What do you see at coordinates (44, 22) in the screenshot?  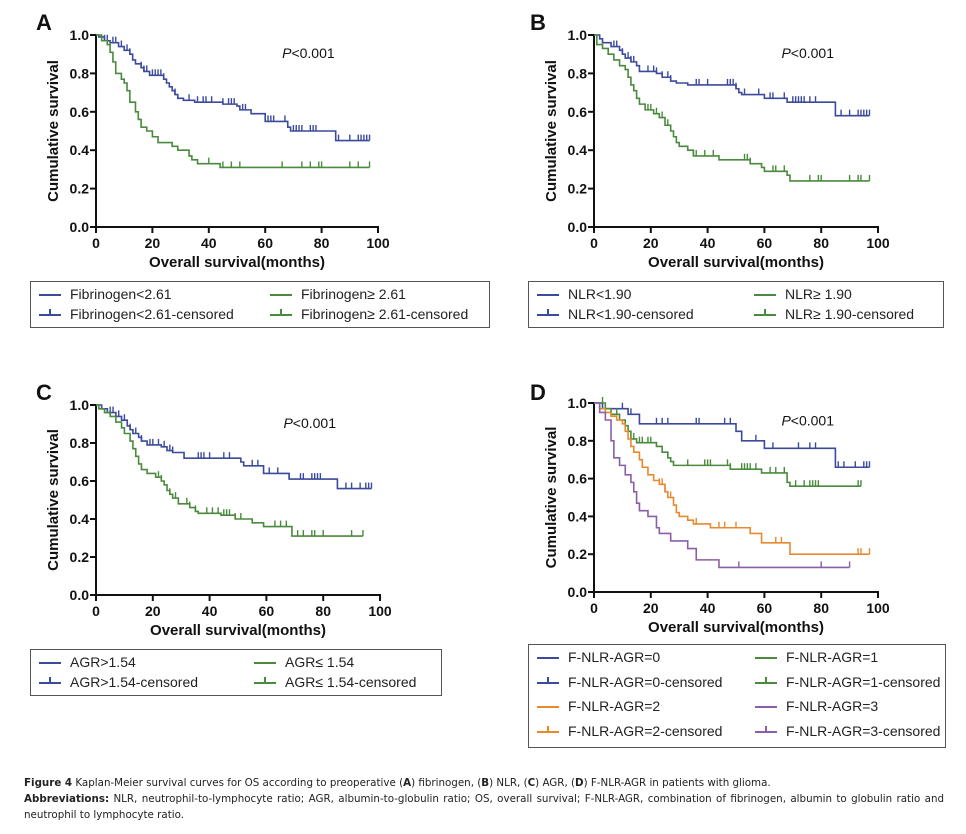 I see `panel-letter: A` at bounding box center [44, 22].